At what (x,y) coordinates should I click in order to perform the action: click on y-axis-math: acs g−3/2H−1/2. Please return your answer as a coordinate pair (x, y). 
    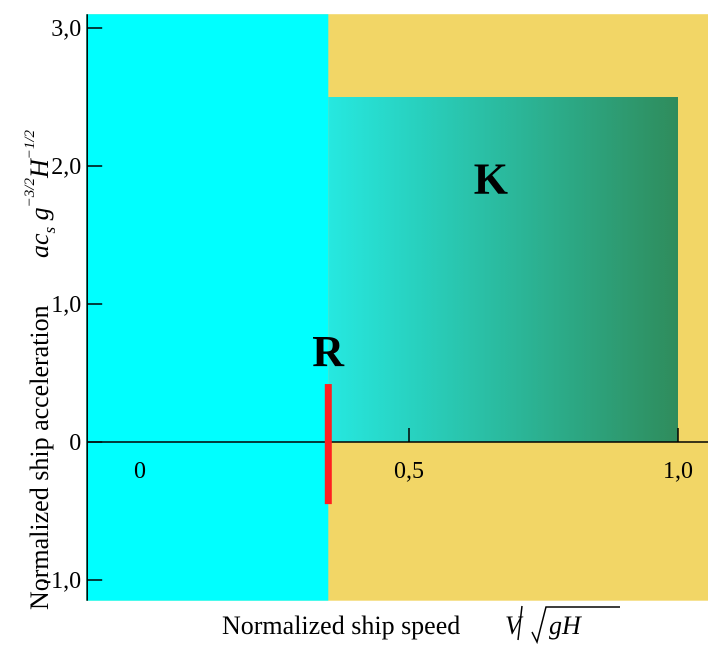
    Looking at the image, I should click on (40, 193).